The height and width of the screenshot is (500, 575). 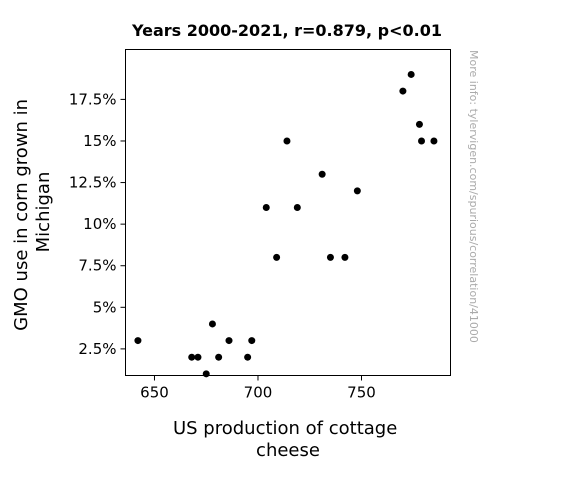 I want to click on x-axis-label-line-2: cheese, so click(x=288, y=450).